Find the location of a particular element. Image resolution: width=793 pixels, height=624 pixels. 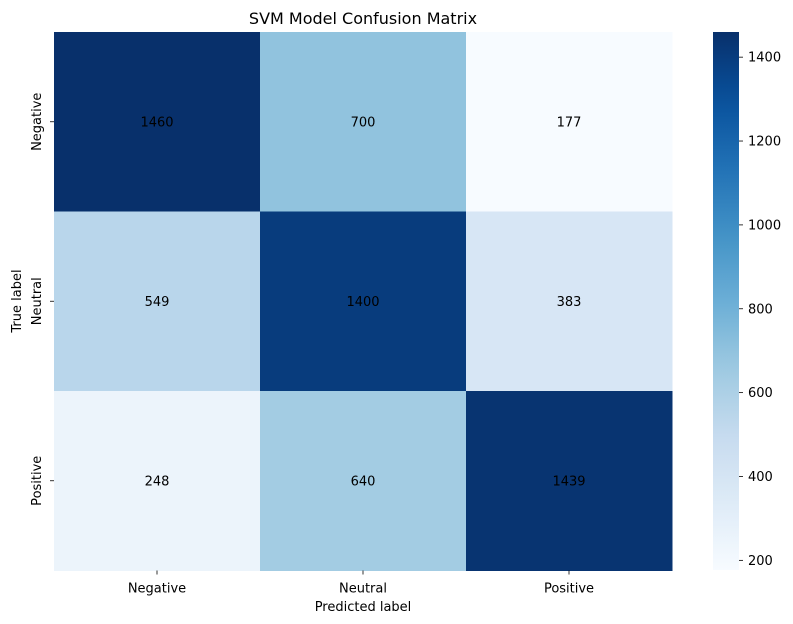

y-axis-ticks: Negative Neutral Positive is located at coordinates (42, 299).